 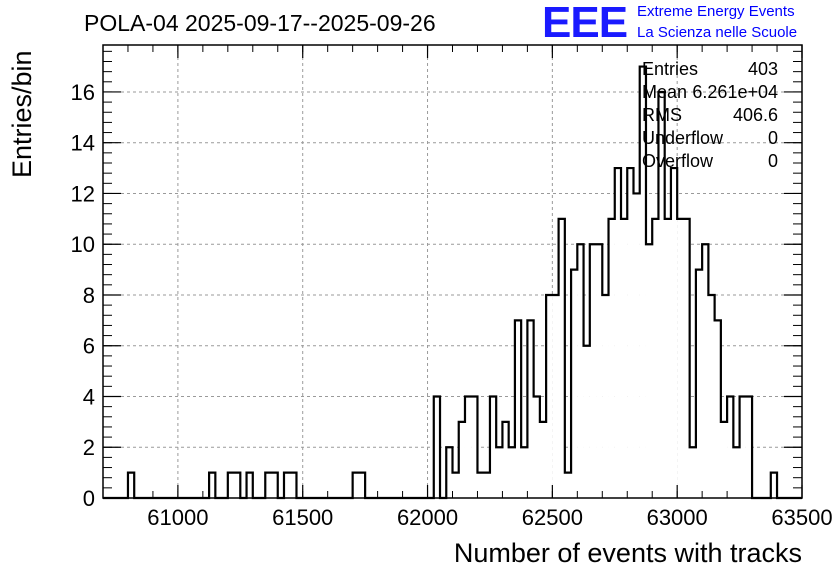 What do you see at coordinates (772, 138) in the screenshot?
I see `stat-underflow-value: 0` at bounding box center [772, 138].